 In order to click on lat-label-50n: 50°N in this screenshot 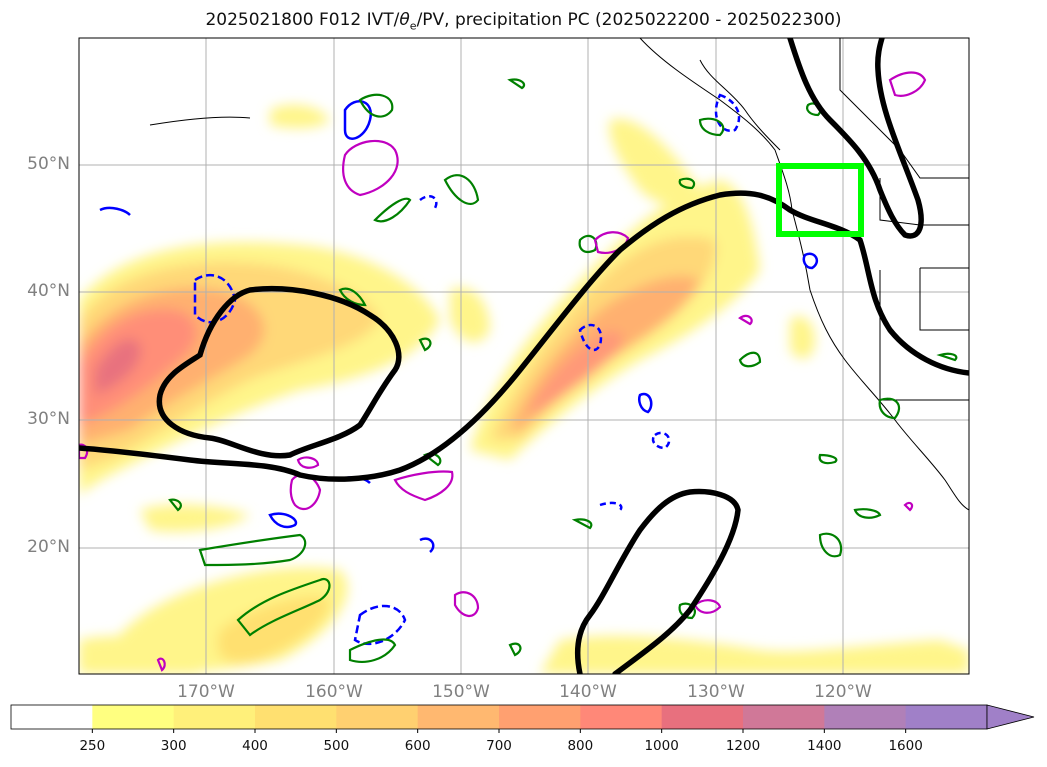, I will do `click(48, 164)`.